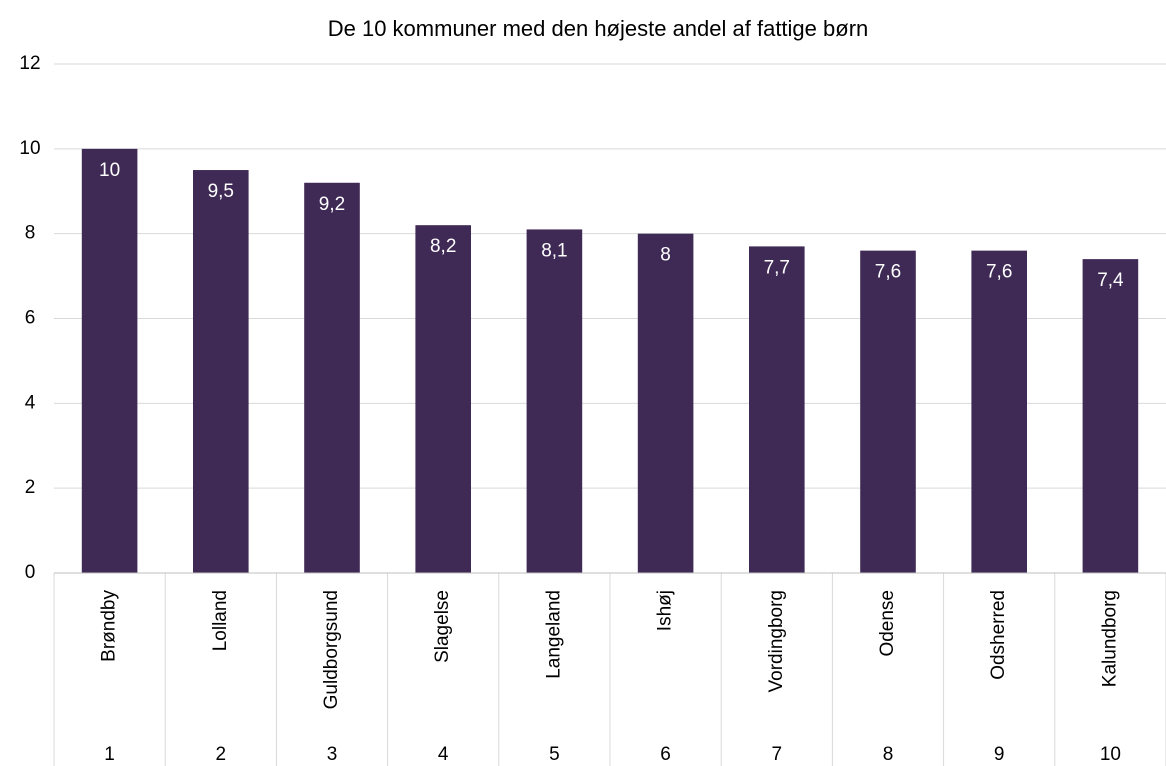 This screenshot has height=766, width=1166. I want to click on y-tick-label: 10, so click(29, 148).